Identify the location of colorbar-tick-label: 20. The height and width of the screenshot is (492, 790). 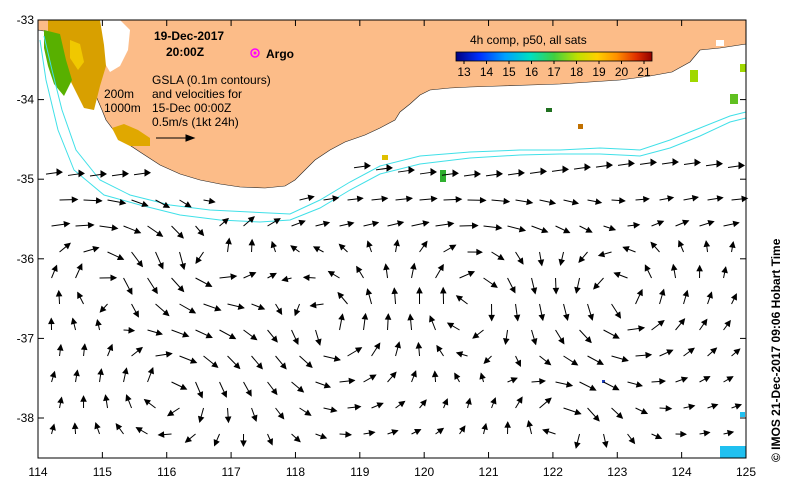
(622, 72).